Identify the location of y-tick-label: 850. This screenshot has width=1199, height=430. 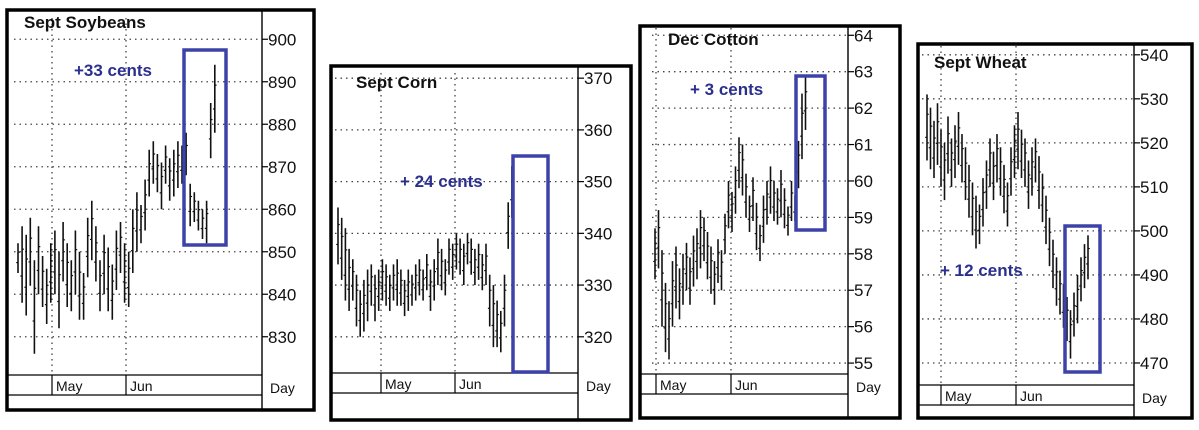
(282, 252).